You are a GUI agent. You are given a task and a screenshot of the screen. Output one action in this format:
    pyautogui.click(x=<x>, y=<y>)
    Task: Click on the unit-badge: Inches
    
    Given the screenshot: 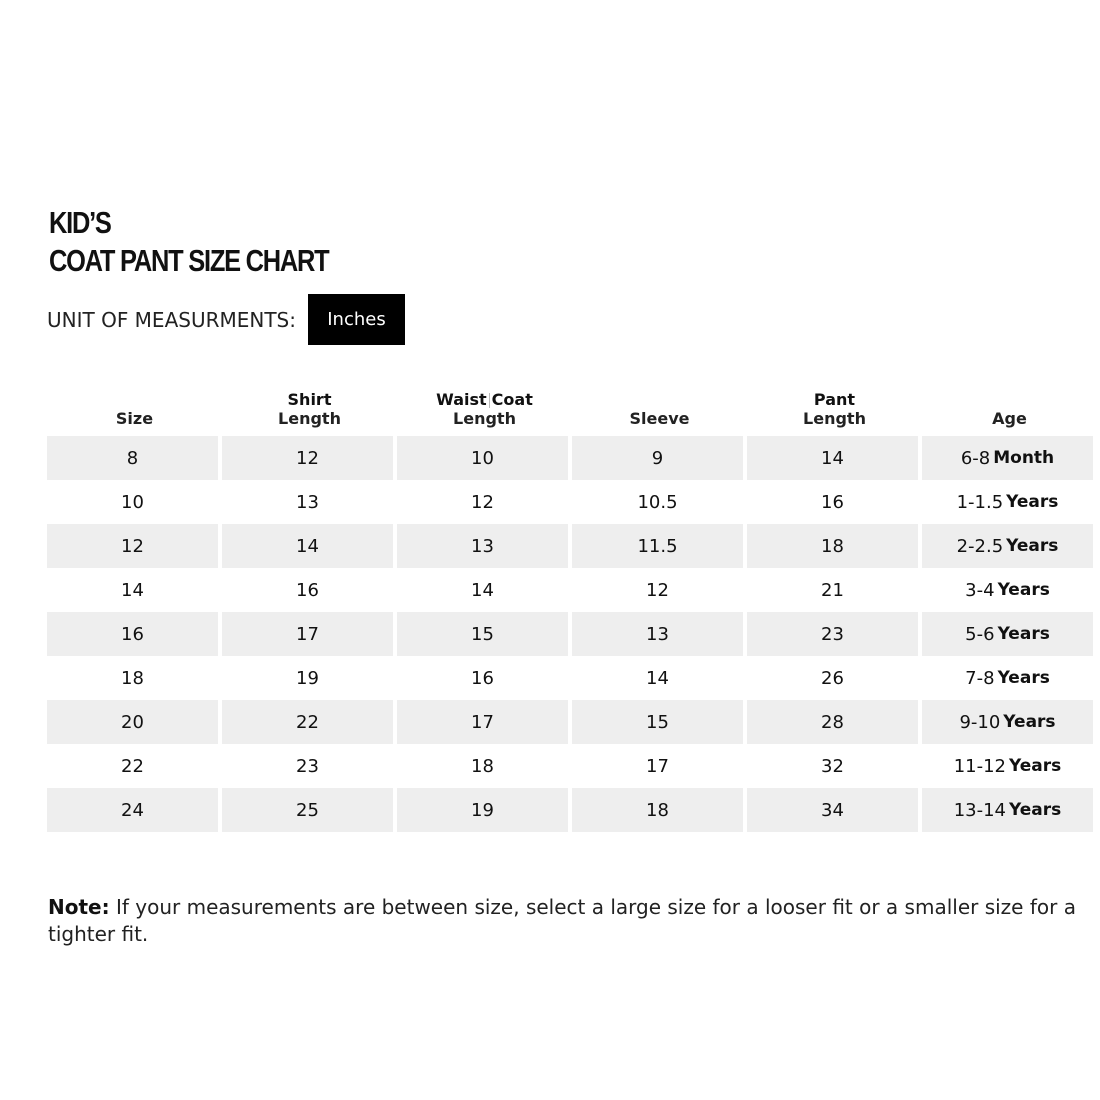 What is the action you would take?
    pyautogui.click(x=356, y=319)
    